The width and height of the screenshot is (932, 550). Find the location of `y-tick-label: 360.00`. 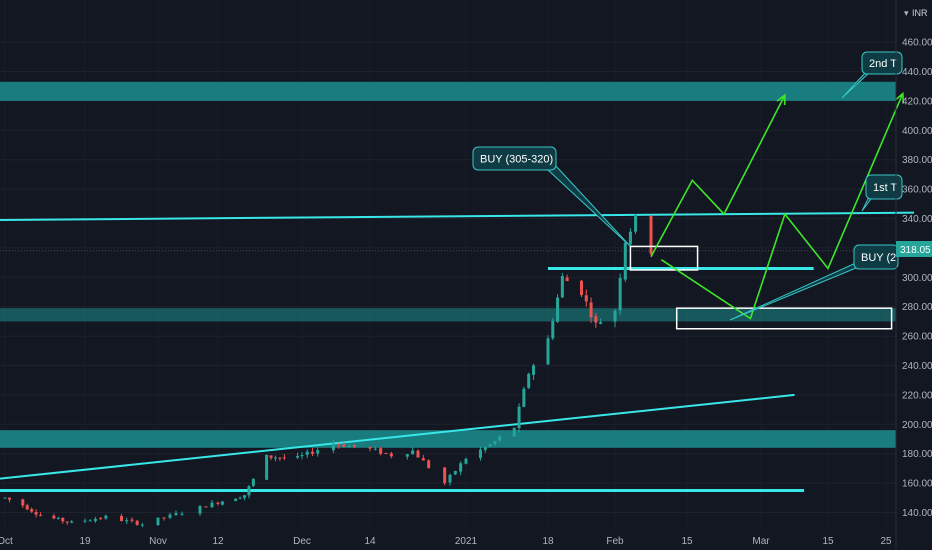

y-tick-label: 360.00 is located at coordinates (917, 190).